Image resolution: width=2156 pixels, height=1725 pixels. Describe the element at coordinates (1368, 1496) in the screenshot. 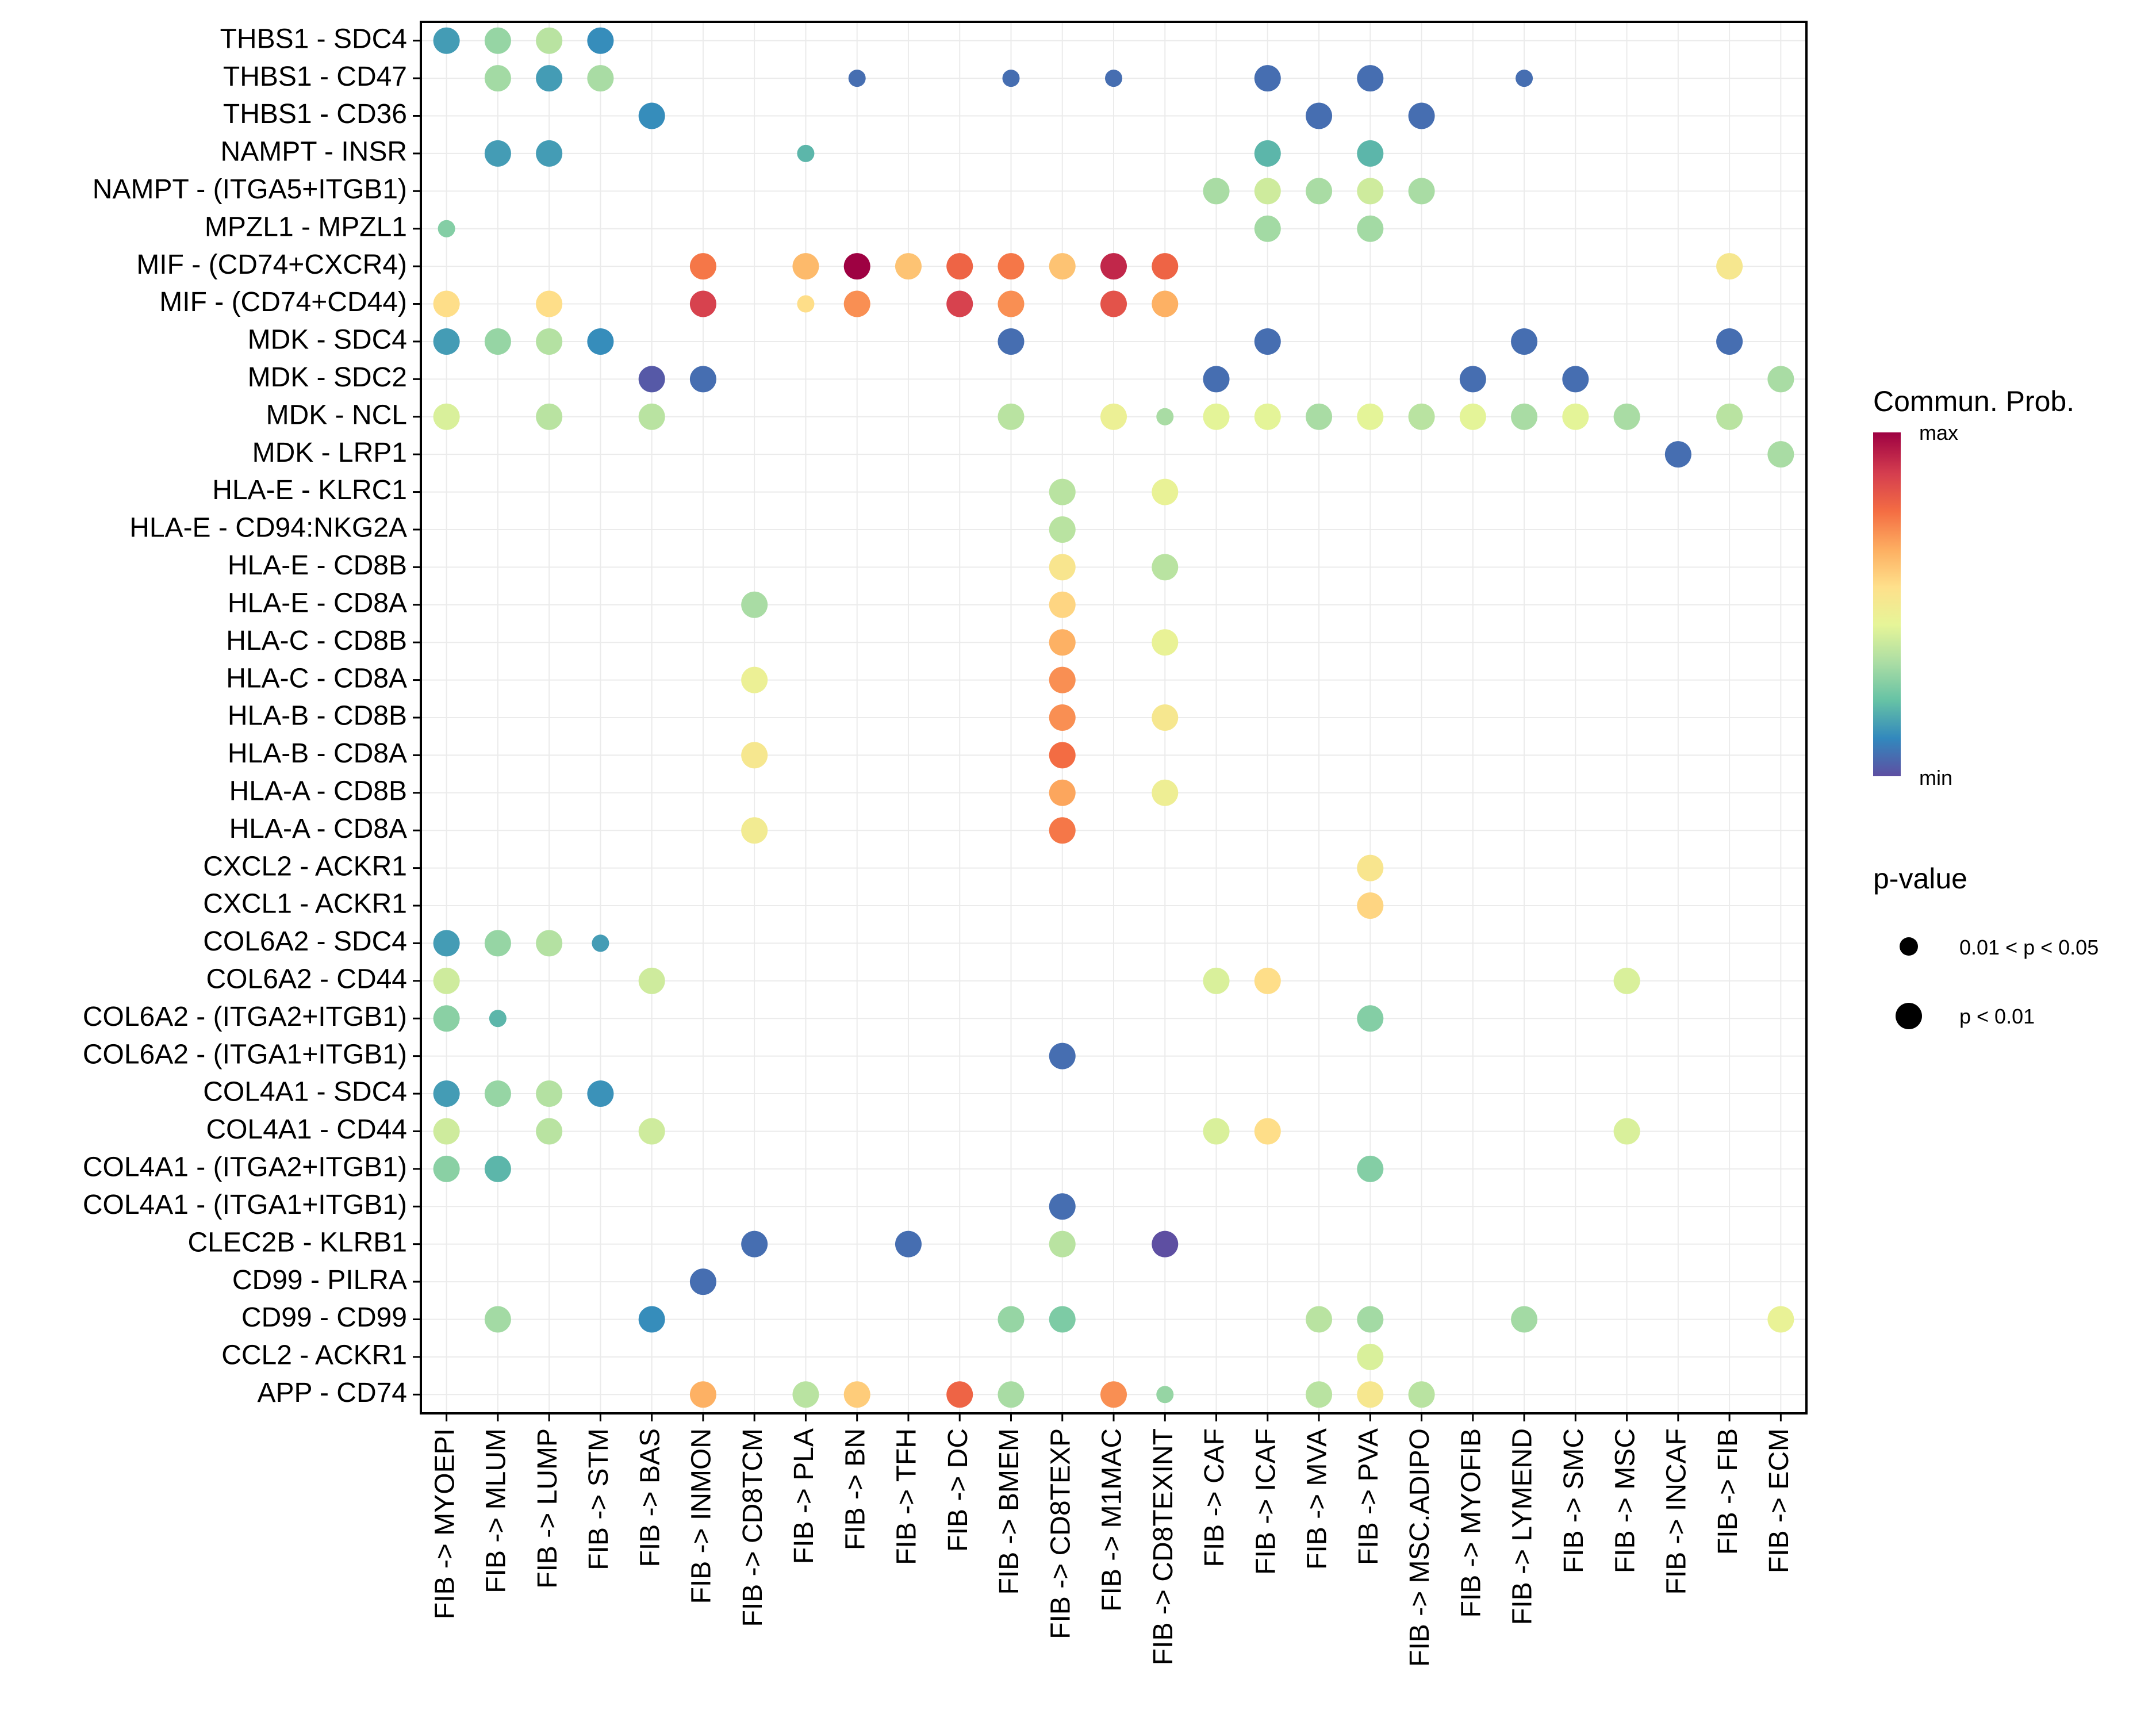

I see `x-tick-label: FIB -> PVA` at that location.